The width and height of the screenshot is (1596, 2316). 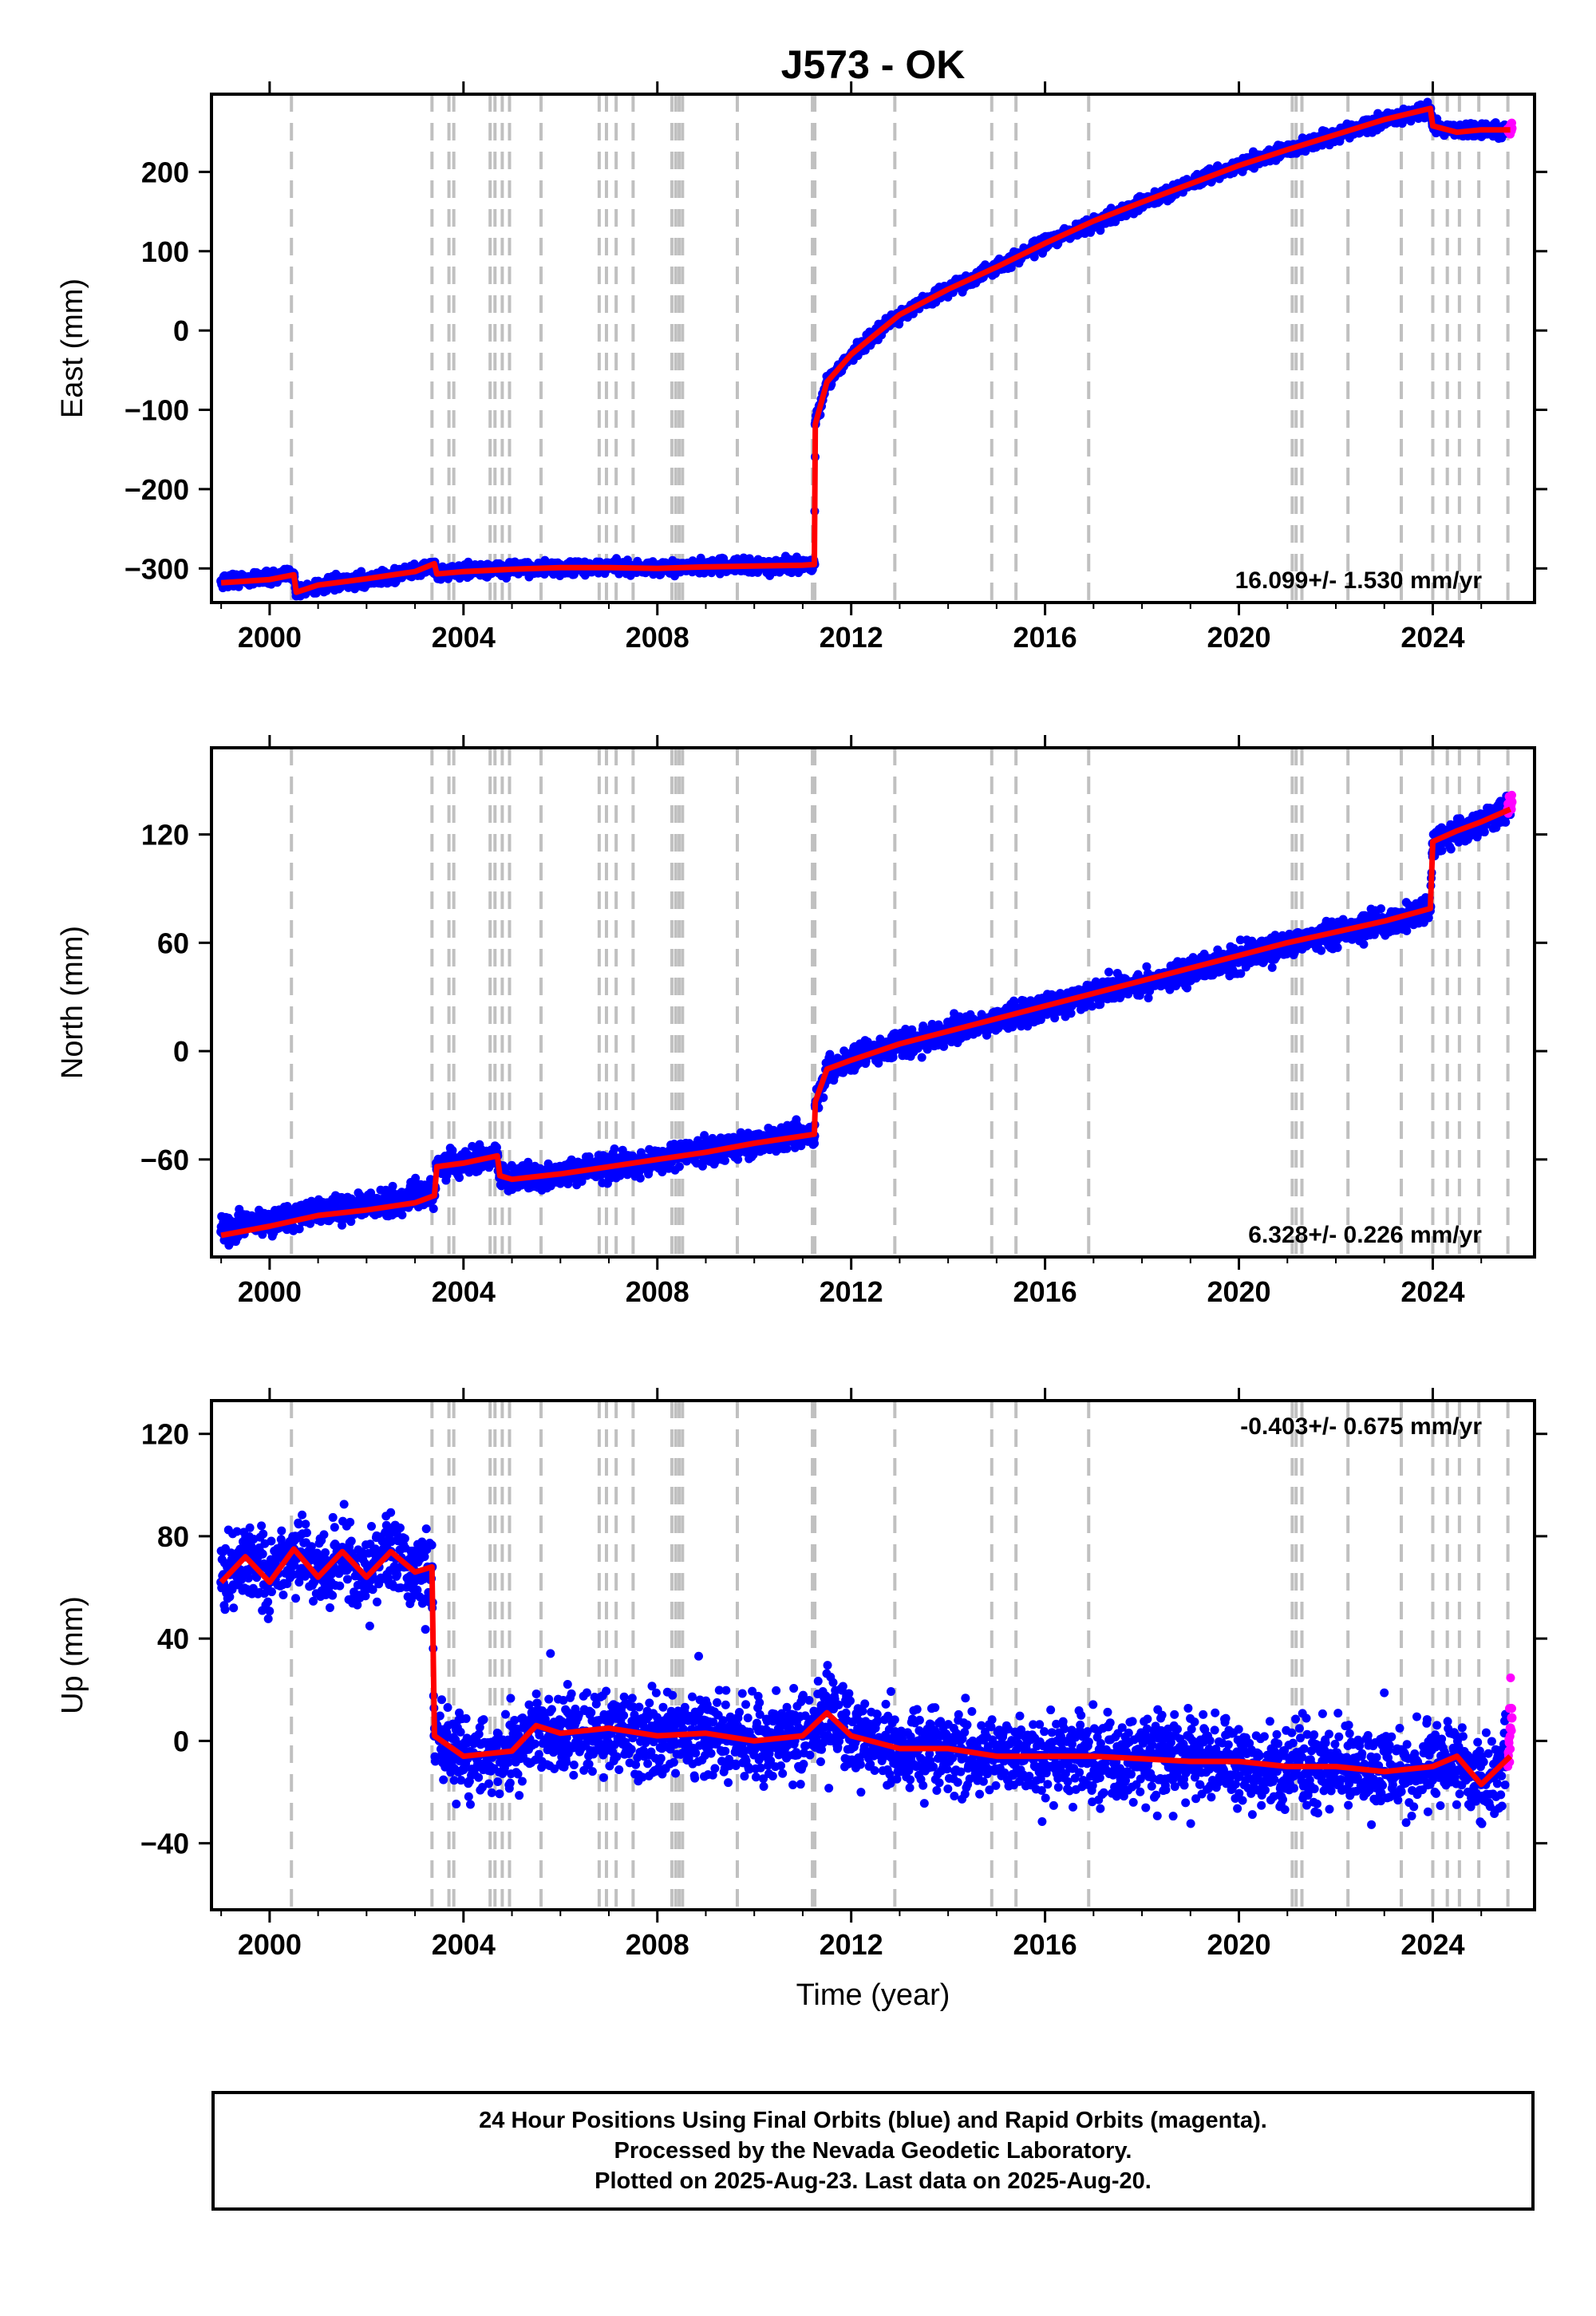 What do you see at coordinates (165, 172) in the screenshot?
I see `east-ytick-label-5: 200` at bounding box center [165, 172].